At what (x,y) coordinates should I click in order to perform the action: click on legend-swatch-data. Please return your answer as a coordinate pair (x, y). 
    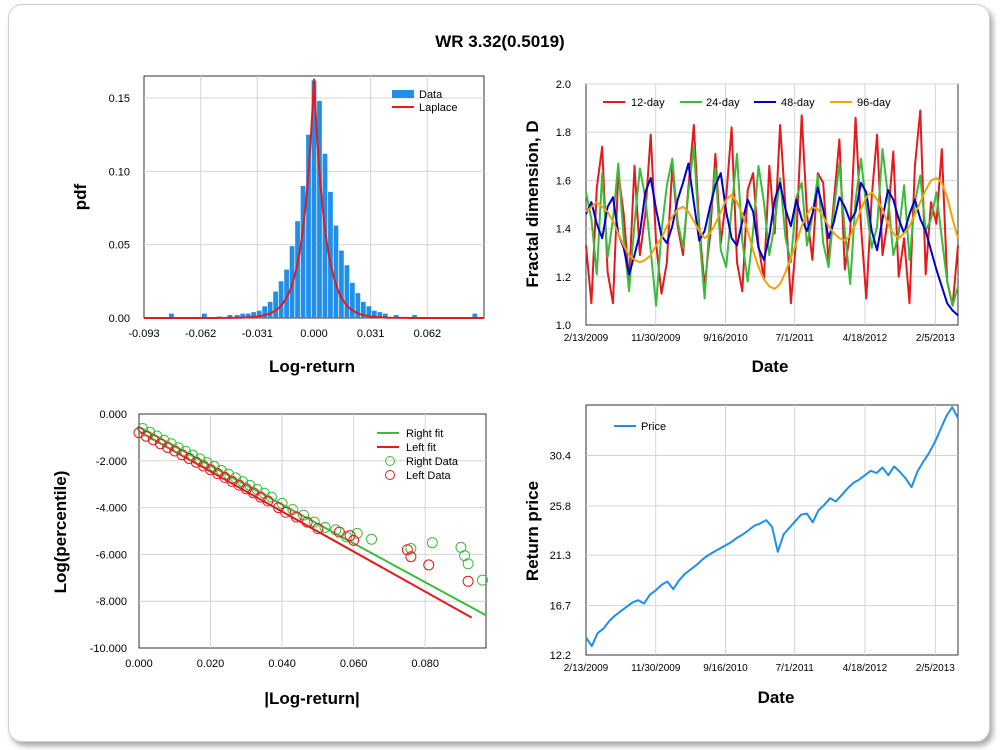
    Looking at the image, I should click on (403, 94).